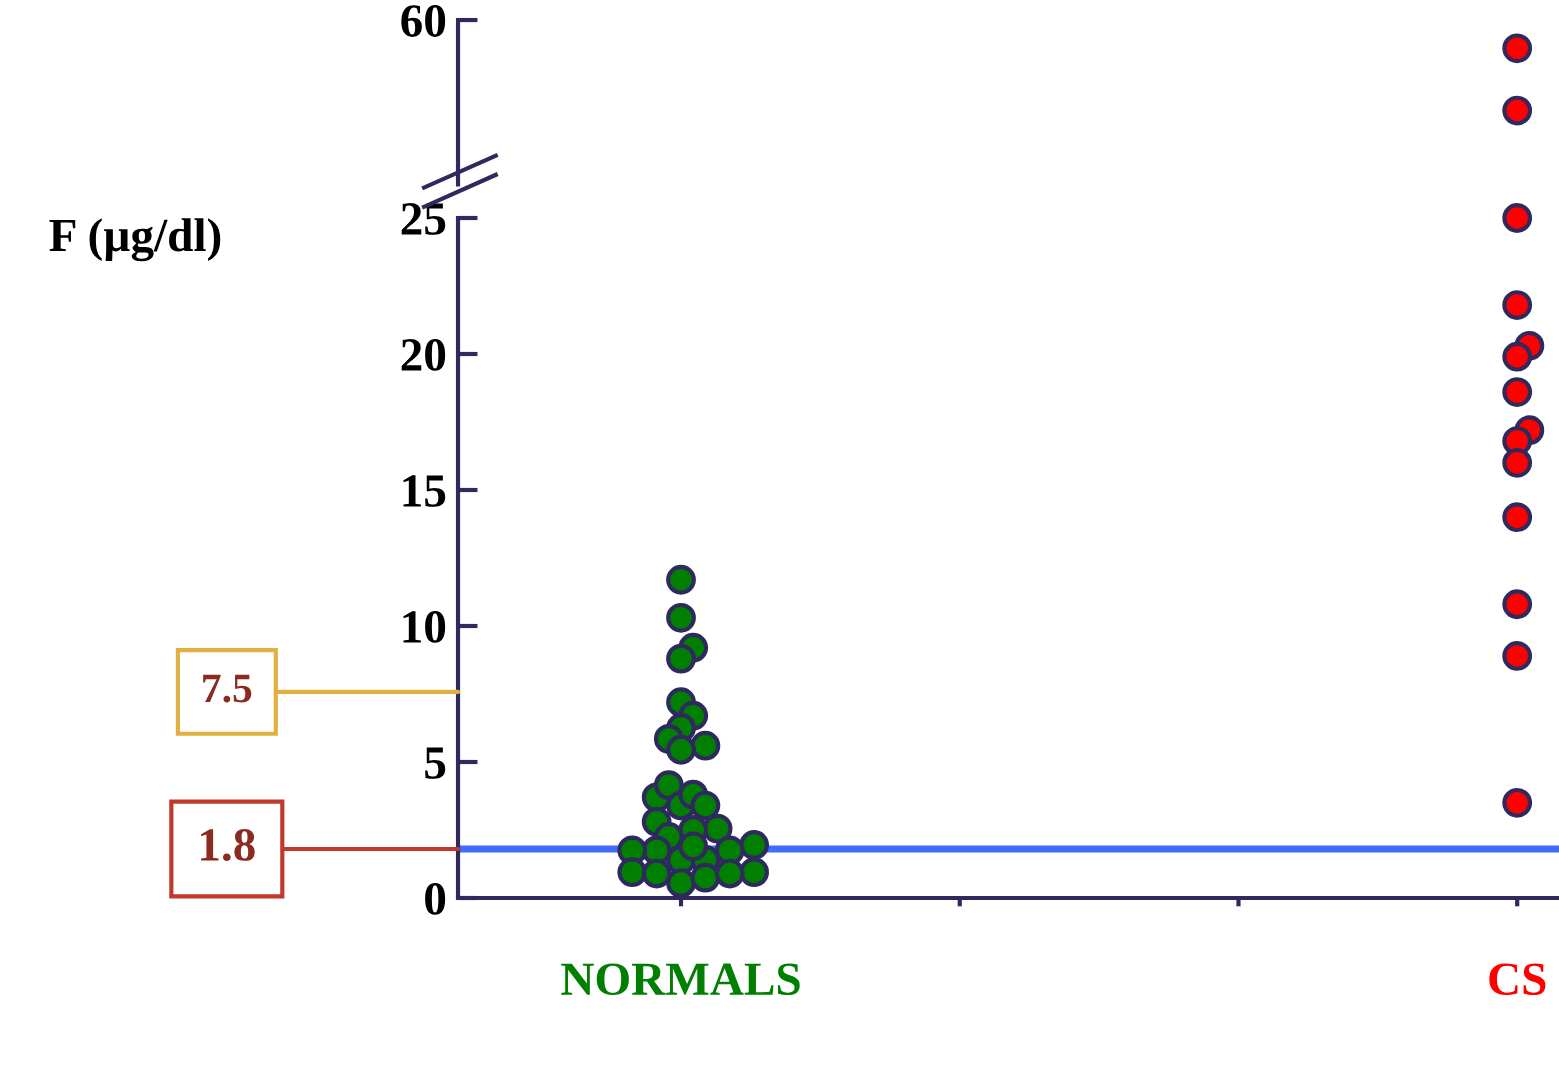  What do you see at coordinates (135, 240) in the screenshot?
I see `y-axis-title: F (µg/dl)` at bounding box center [135, 240].